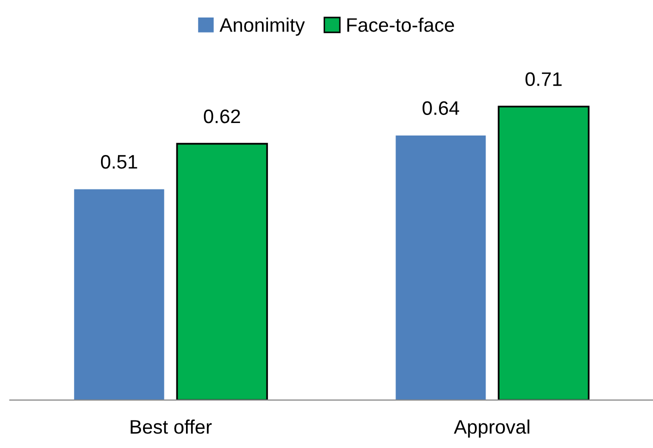 This screenshot has width=653, height=448. I want to click on data-label: 0.64, so click(441, 108).